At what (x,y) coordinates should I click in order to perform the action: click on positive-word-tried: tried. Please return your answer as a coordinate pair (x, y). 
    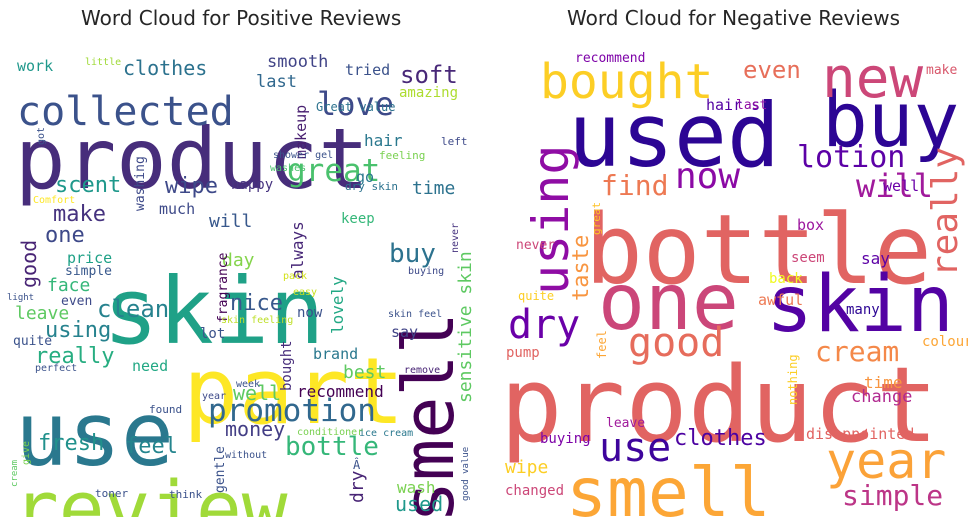
    Looking at the image, I should click on (367, 70).